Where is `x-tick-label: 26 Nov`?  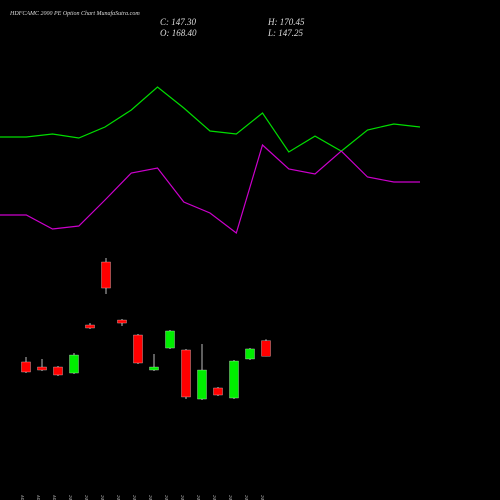
x-tick-label: 26 Nov is located at coordinates (23, 497).